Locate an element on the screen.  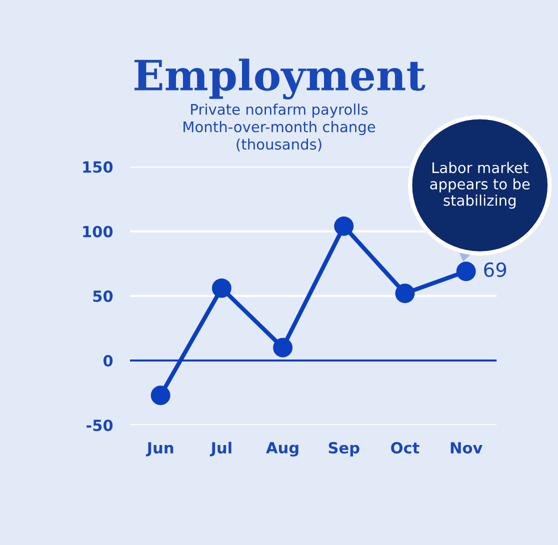
x-tick-label: Sep is located at coordinates (344, 449).